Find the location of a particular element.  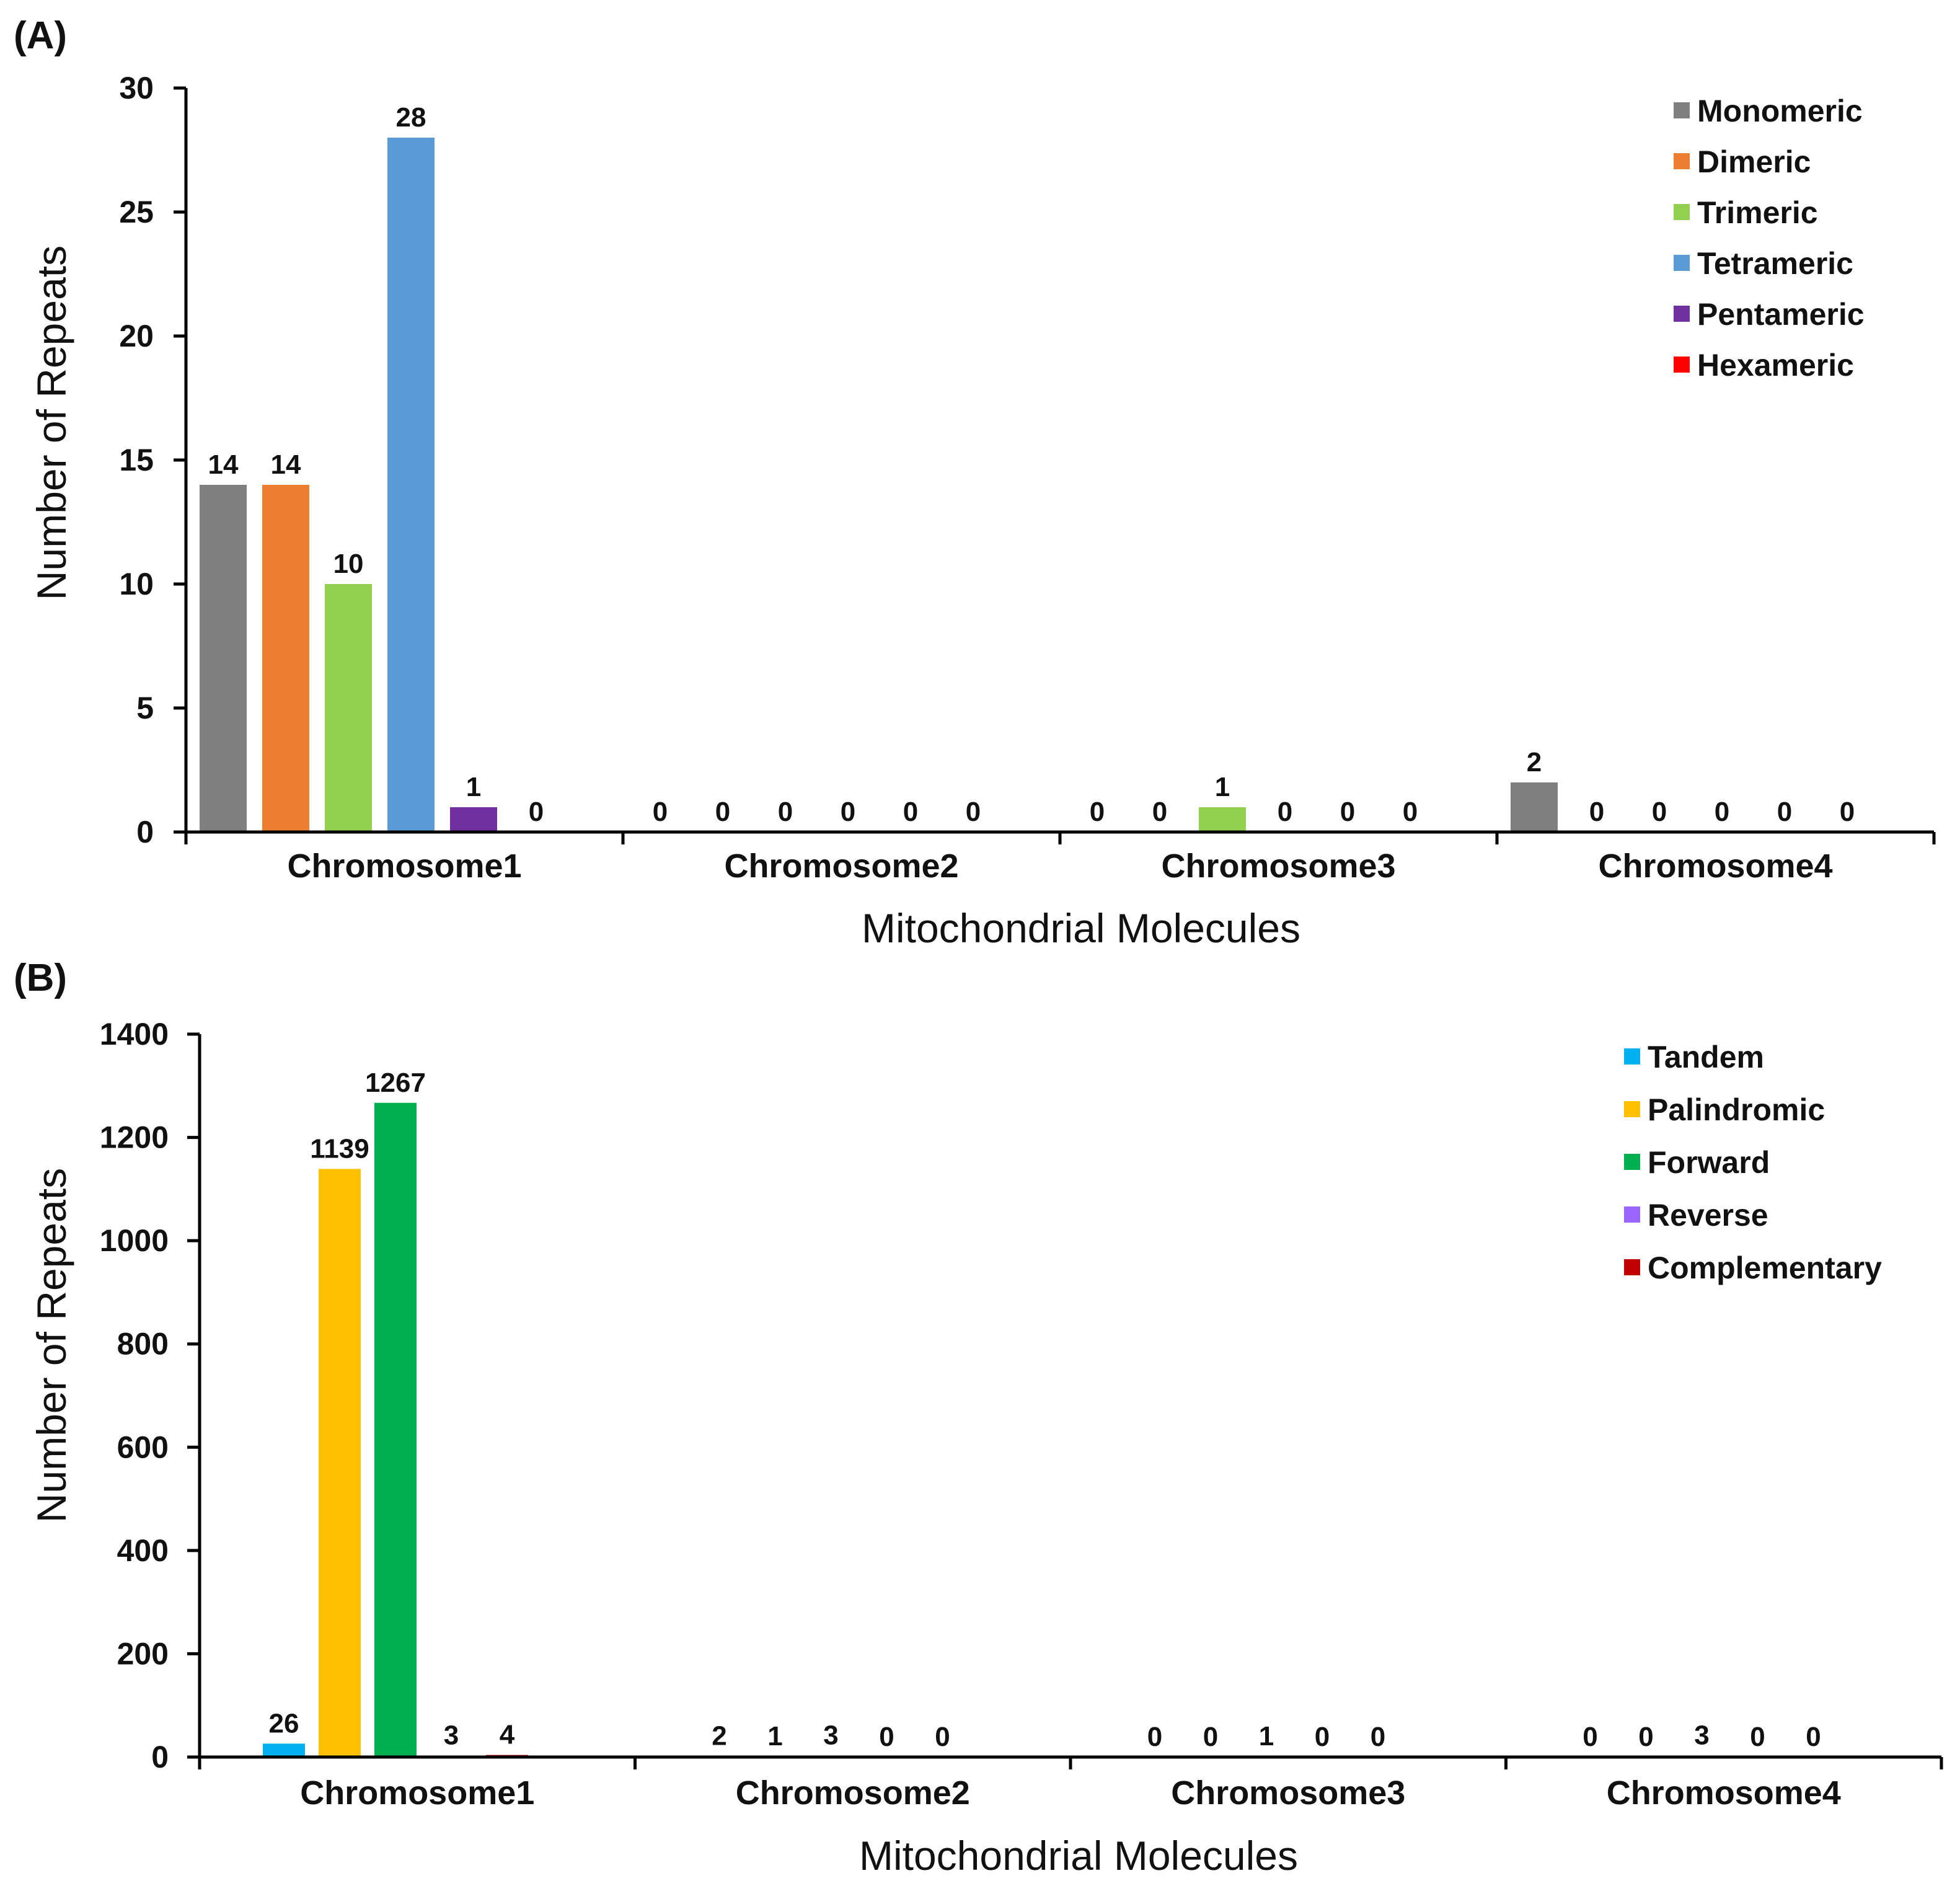

panel-b-label: (B) is located at coordinates (40, 978).